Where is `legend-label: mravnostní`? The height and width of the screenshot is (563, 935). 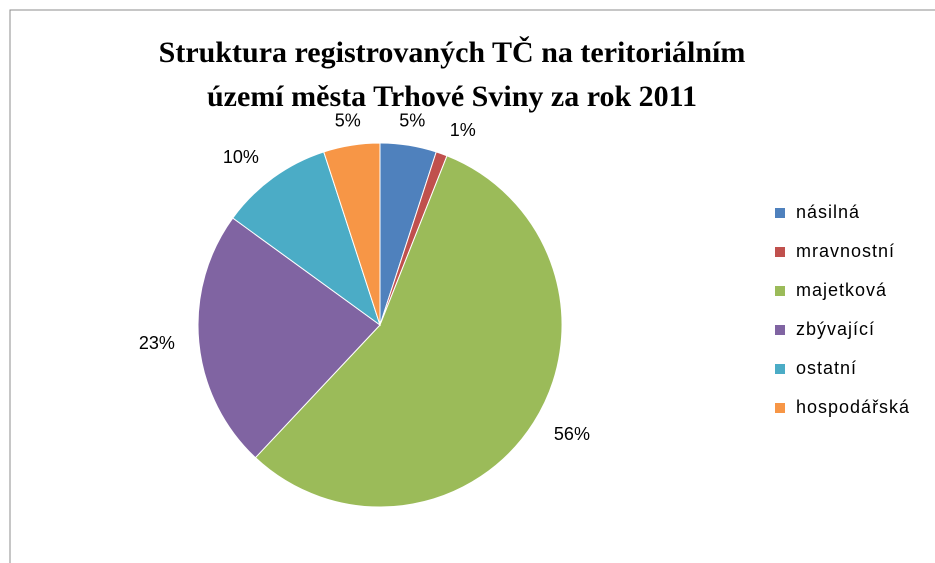
legend-label: mravnostní is located at coordinates (845, 251).